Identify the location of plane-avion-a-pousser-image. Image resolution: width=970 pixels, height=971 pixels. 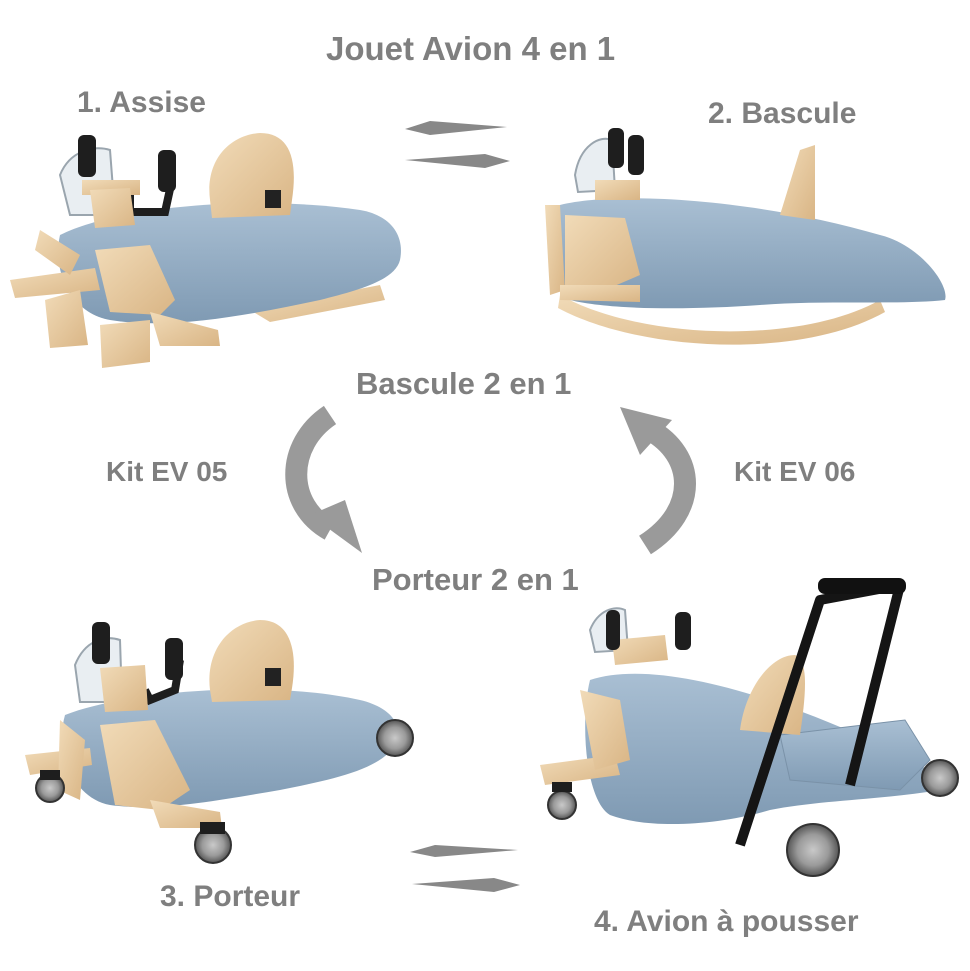
(749, 727).